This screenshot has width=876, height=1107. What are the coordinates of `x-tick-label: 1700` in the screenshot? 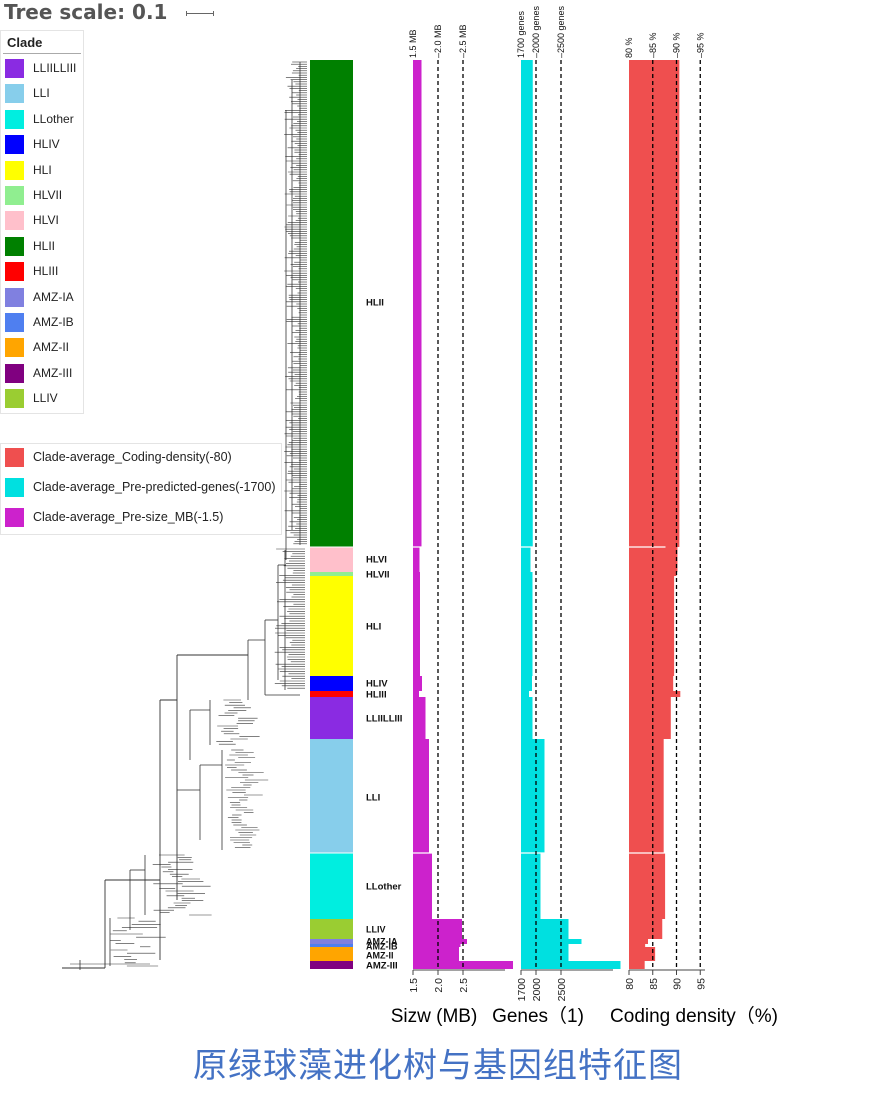 It's located at (522, 990).